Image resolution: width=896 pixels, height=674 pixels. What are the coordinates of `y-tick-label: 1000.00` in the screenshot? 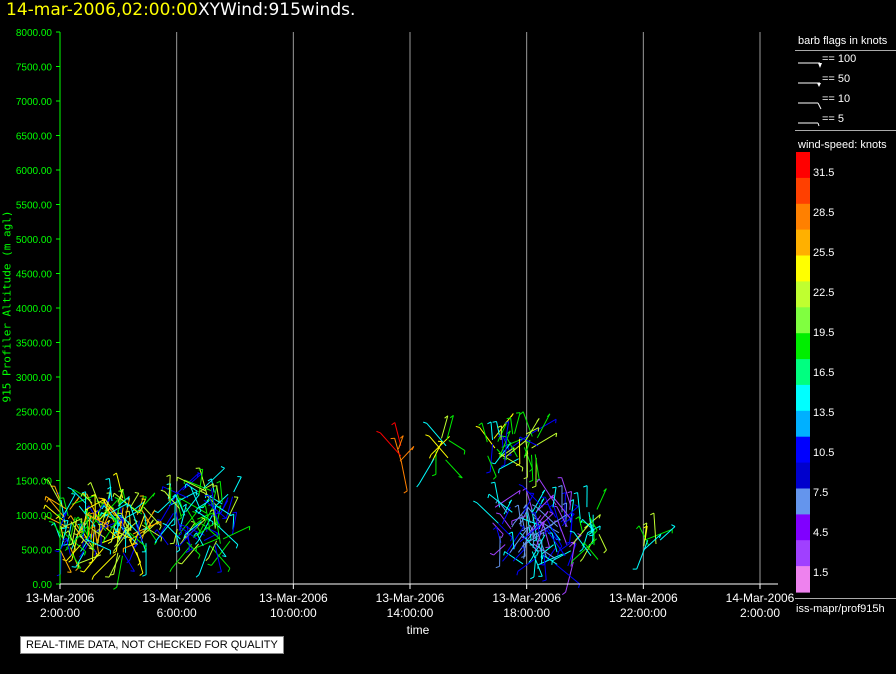 It's located at (34, 516).